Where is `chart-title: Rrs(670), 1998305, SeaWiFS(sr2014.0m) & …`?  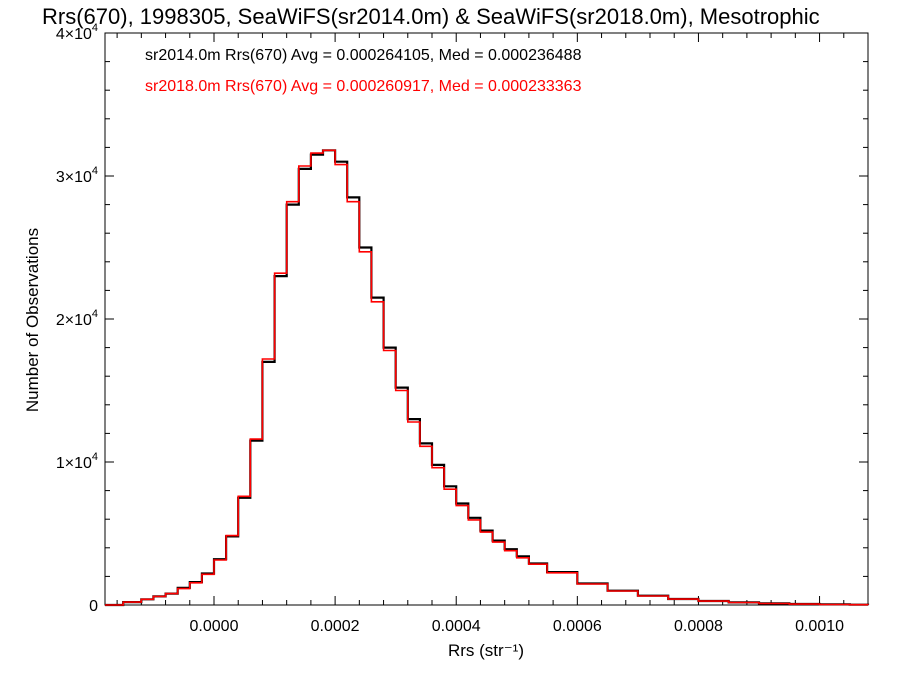 chart-title: Rrs(670), 1998305, SeaWiFS(sr2014.0m) & … is located at coordinates (431, 16).